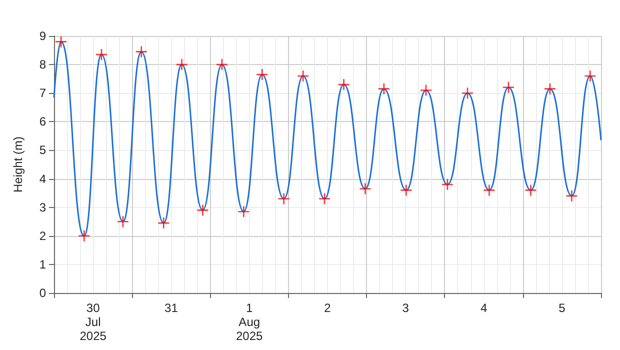  I want to click on y-tick-label: 5, so click(42, 150).